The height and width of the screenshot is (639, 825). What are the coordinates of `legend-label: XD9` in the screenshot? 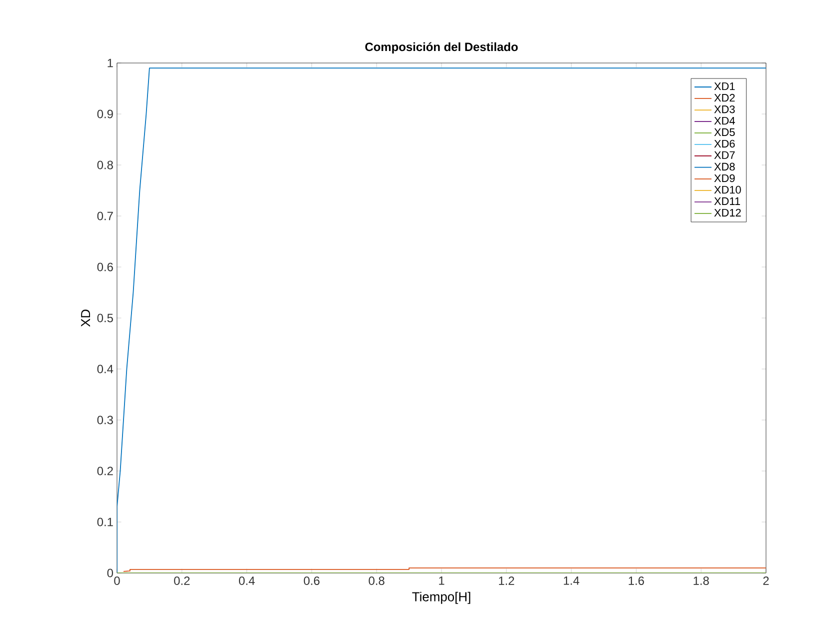 It's located at (724, 178).